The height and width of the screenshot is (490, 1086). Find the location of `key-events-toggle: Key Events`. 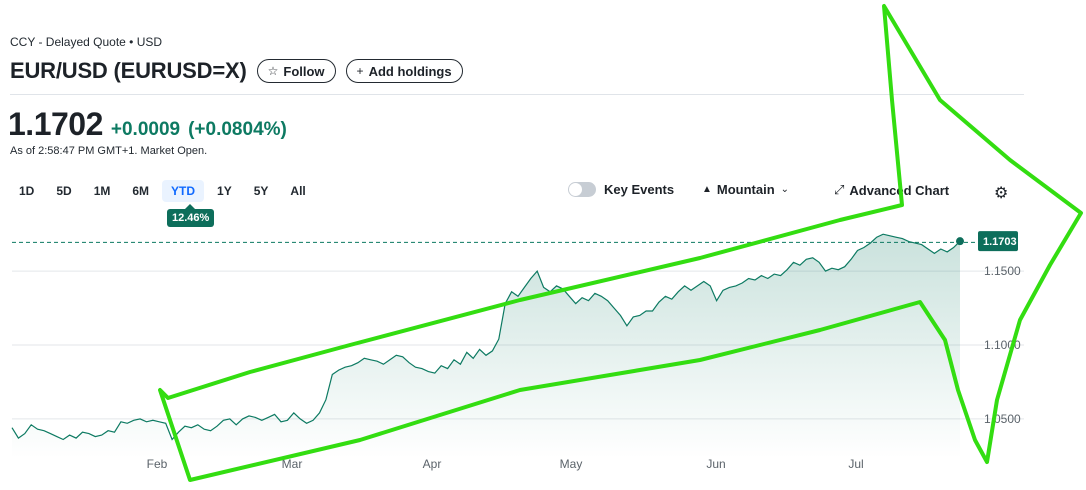

key-events-toggle: Key Events is located at coordinates (621, 189).